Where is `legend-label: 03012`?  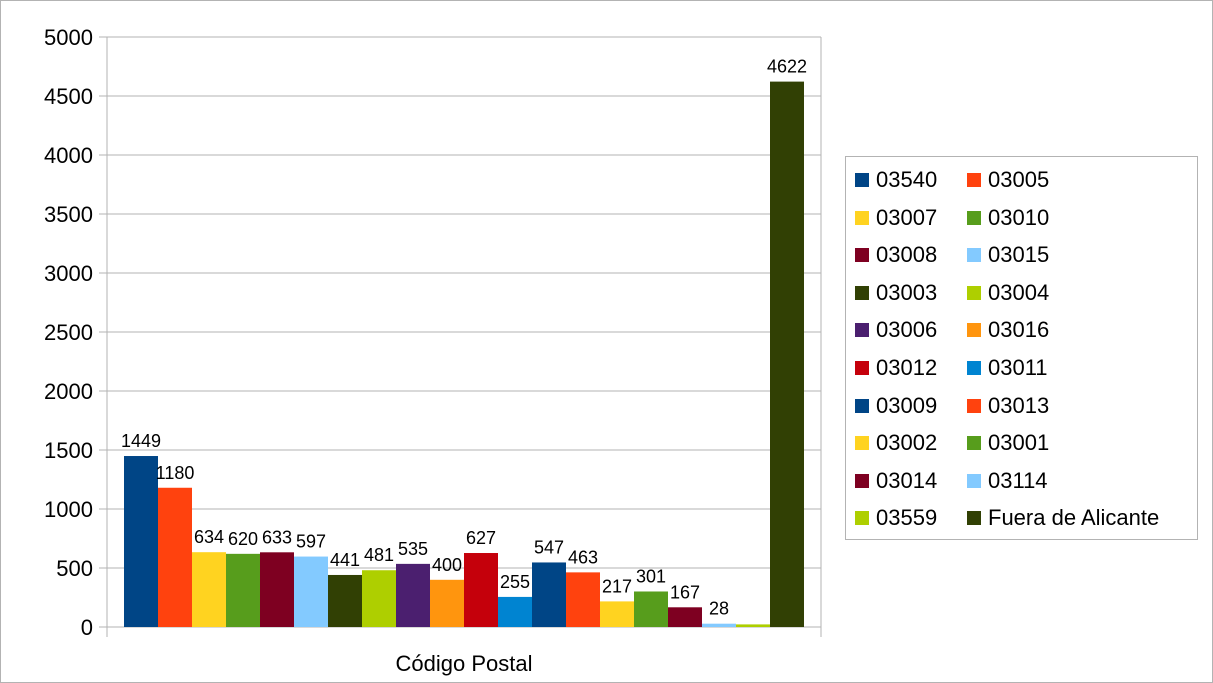 legend-label: 03012 is located at coordinates (907, 367).